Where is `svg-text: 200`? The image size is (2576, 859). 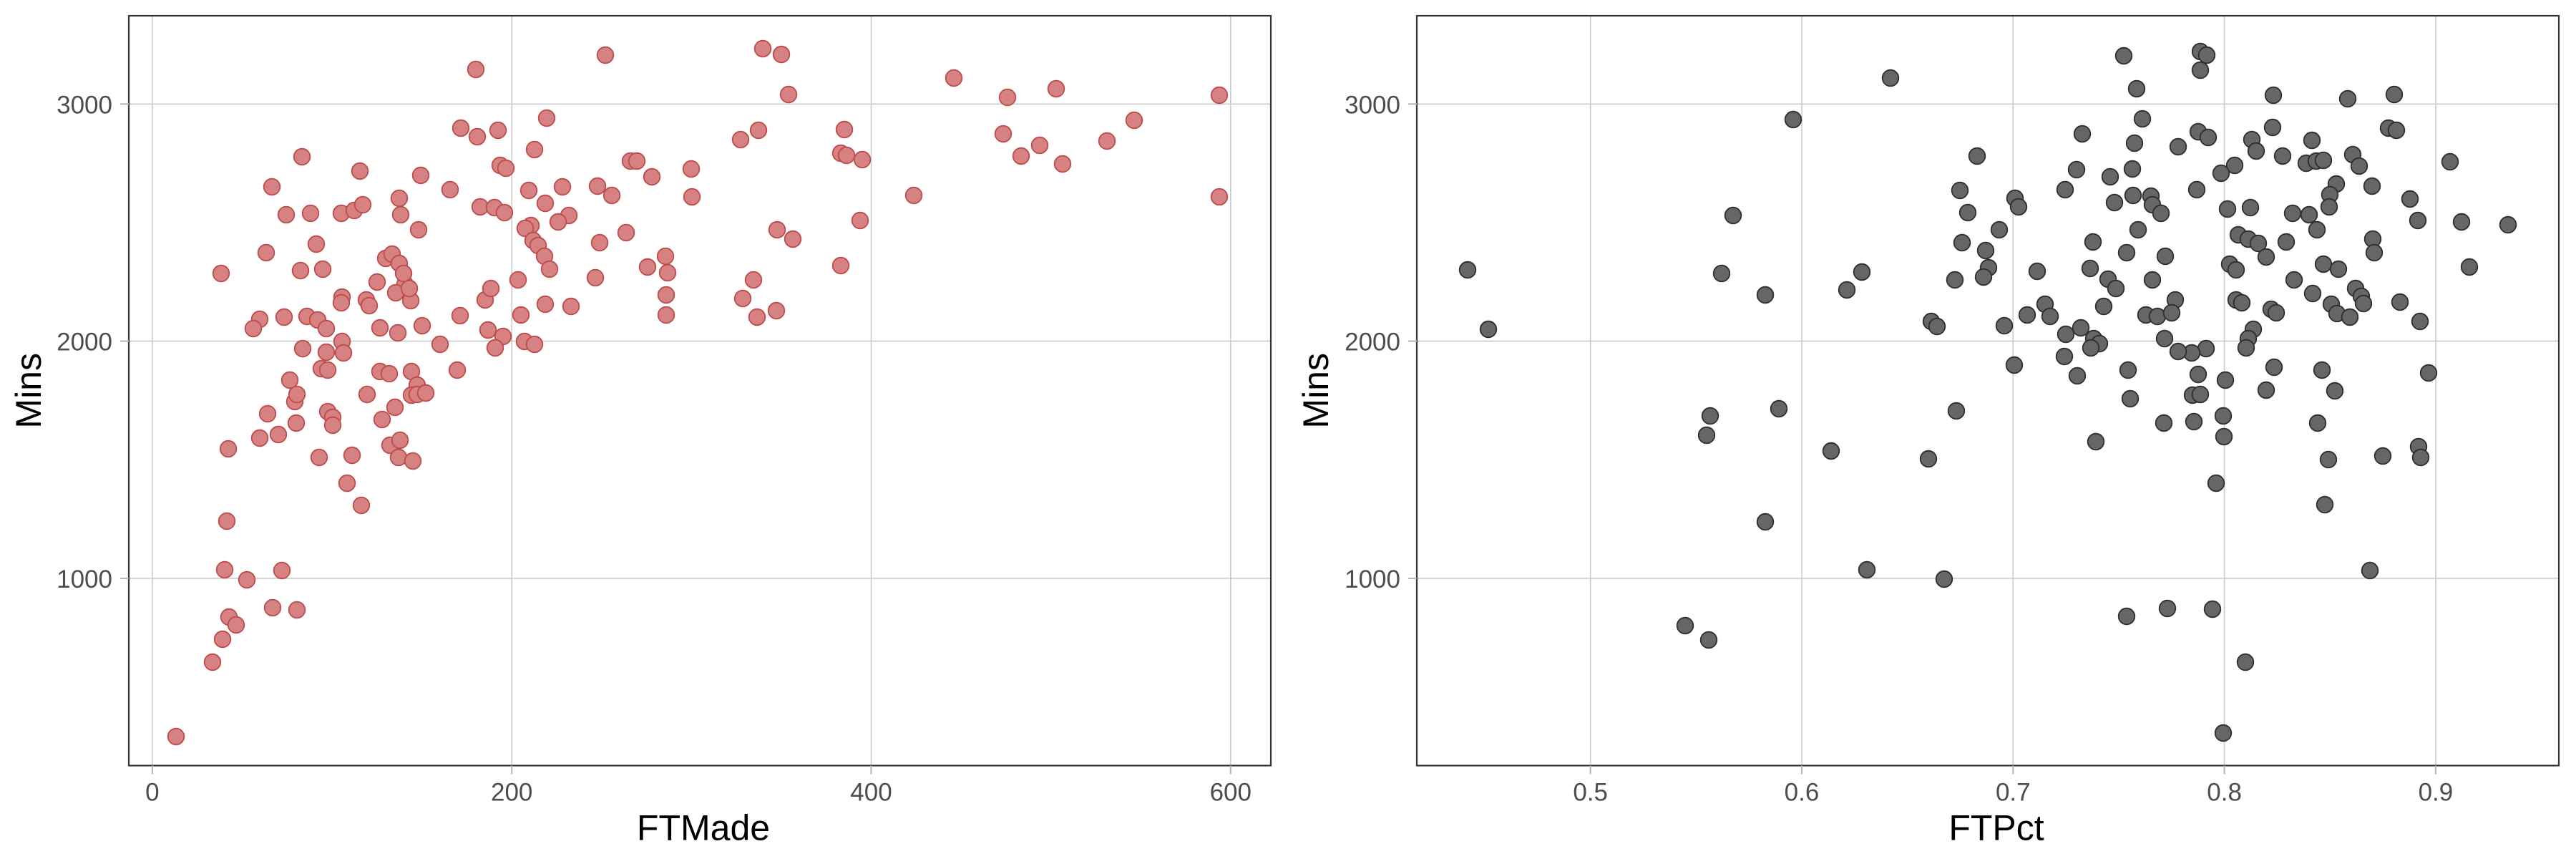
svg-text: 200 is located at coordinates (511, 793).